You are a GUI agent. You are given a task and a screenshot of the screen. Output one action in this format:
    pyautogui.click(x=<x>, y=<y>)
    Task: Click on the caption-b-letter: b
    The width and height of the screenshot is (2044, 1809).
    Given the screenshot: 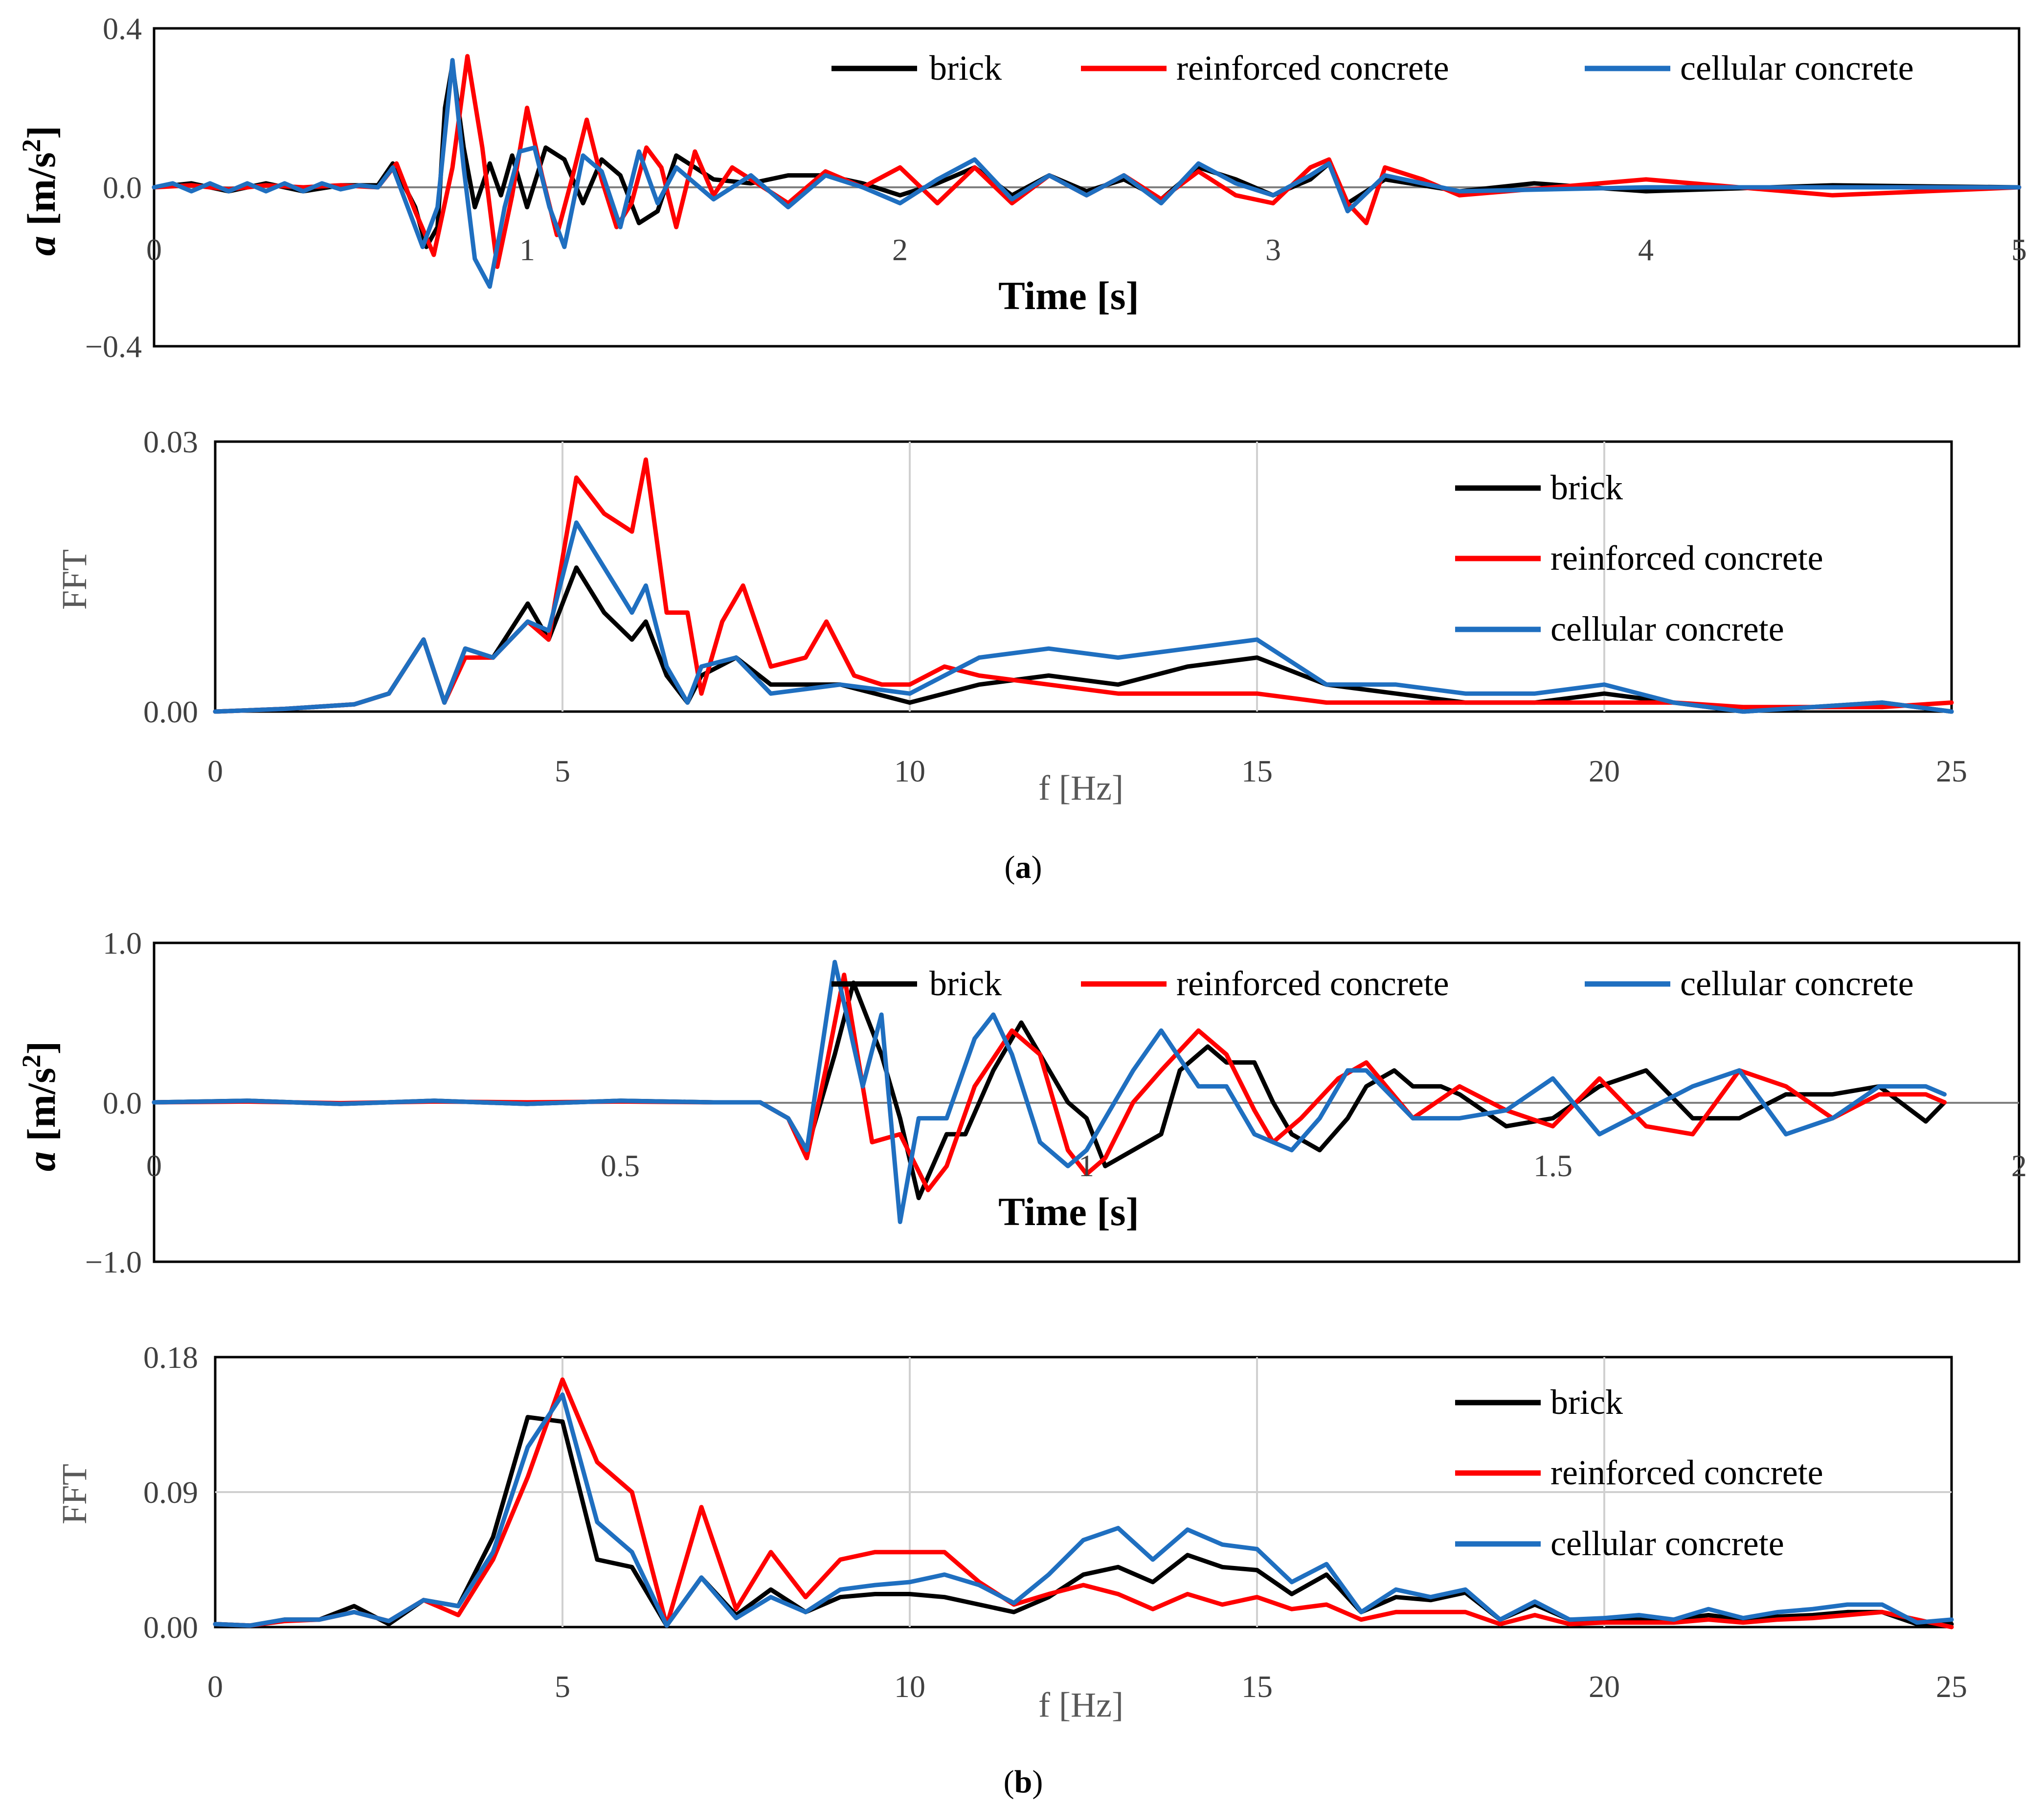 What is the action you would take?
    pyautogui.click(x=1023, y=1782)
    